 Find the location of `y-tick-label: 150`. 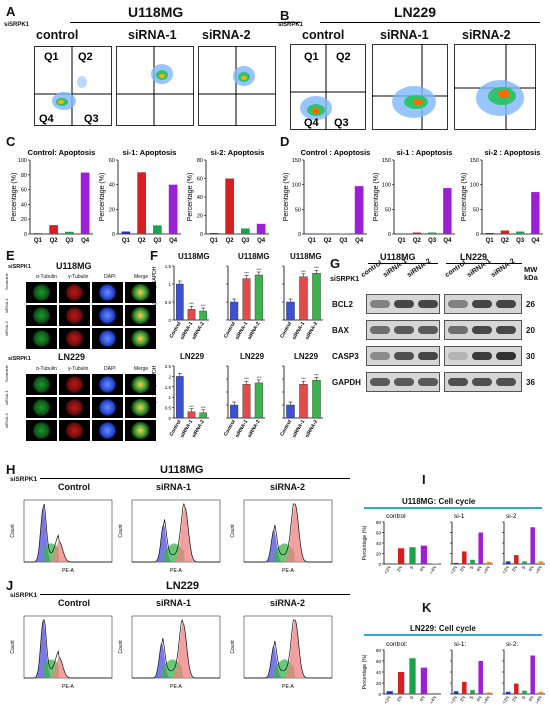

y-tick-label: 150 is located at coordinates (296, 161).